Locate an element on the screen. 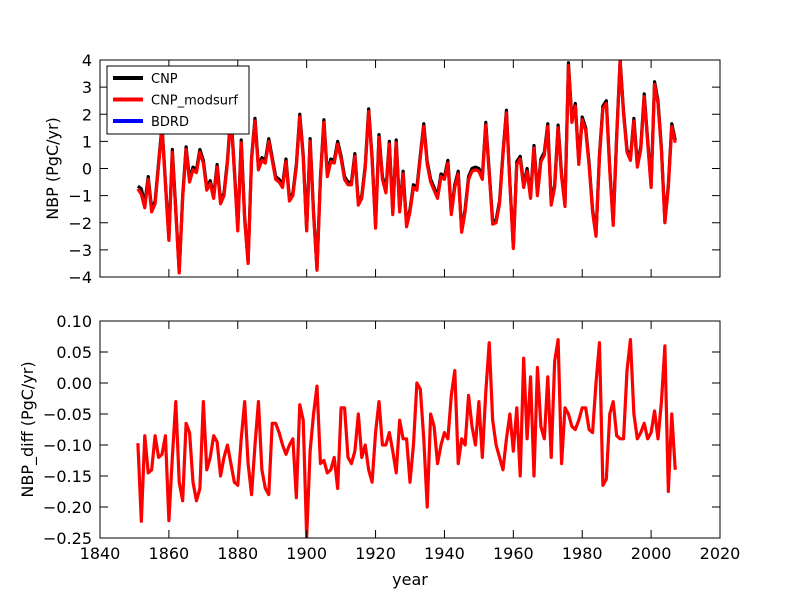  chart-2-xtick-label: 1860 is located at coordinates (169, 553).